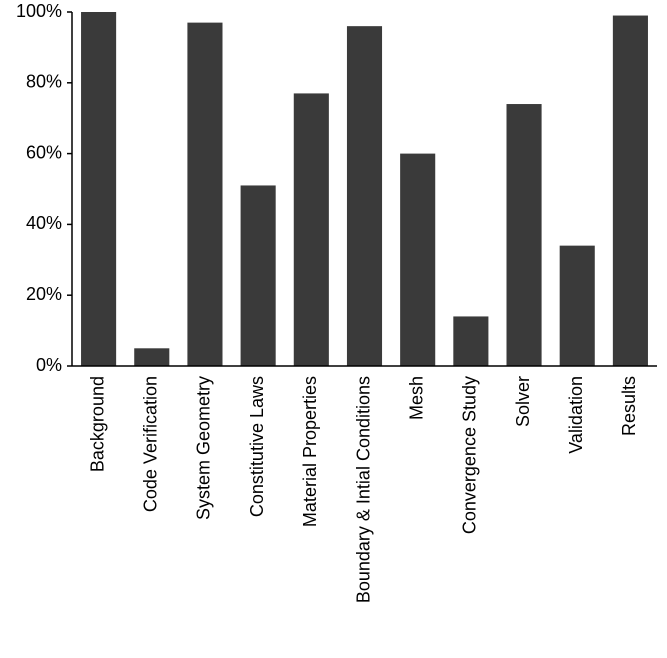 Image resolution: width=667 pixels, height=658 pixels. Describe the element at coordinates (44, 152) in the screenshot. I see `y-tick-label: 60%` at that location.